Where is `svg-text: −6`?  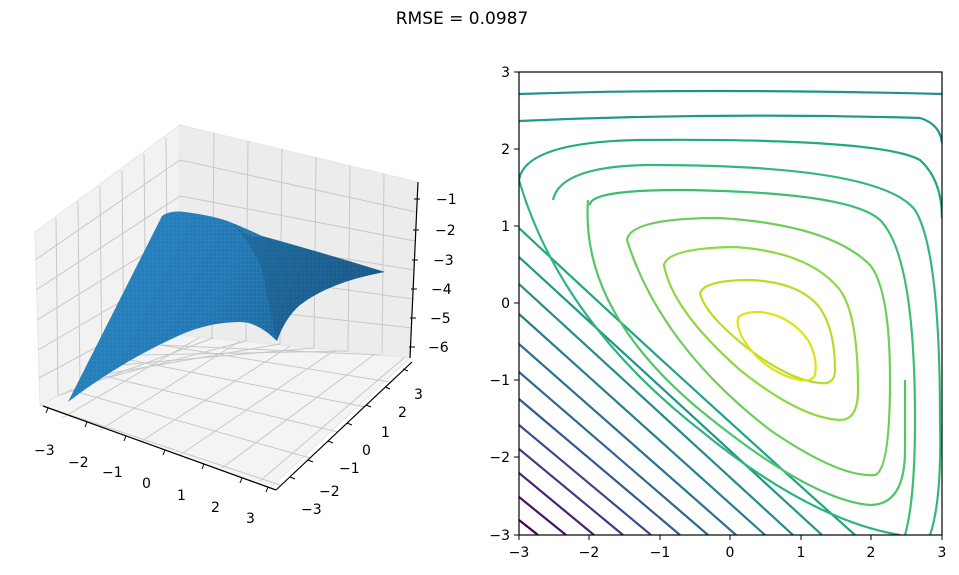
svg-text: −6 is located at coordinates (438, 348).